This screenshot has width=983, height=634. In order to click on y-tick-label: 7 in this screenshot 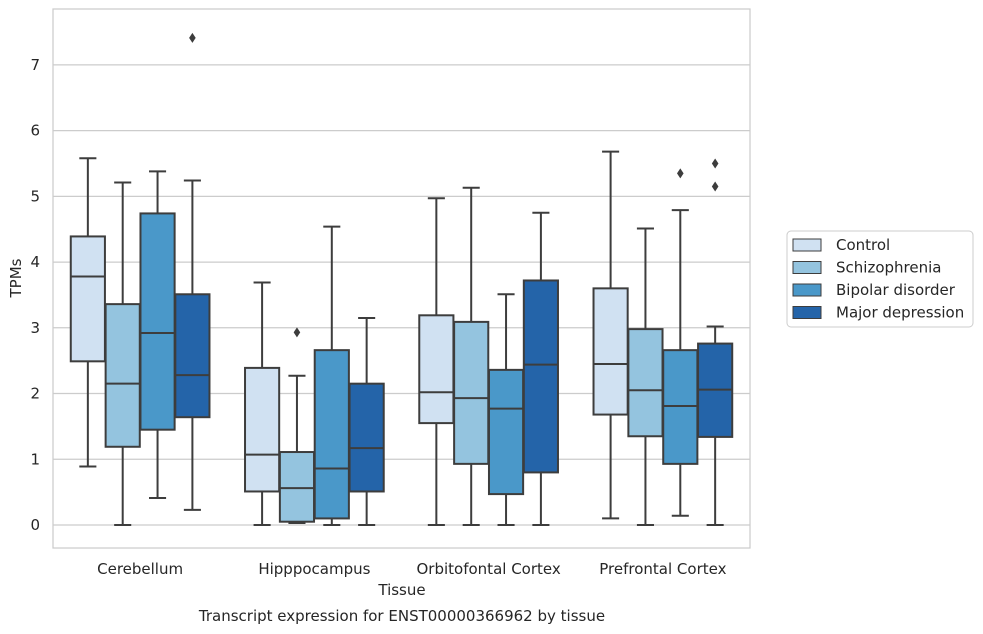, I will do `click(35, 65)`.